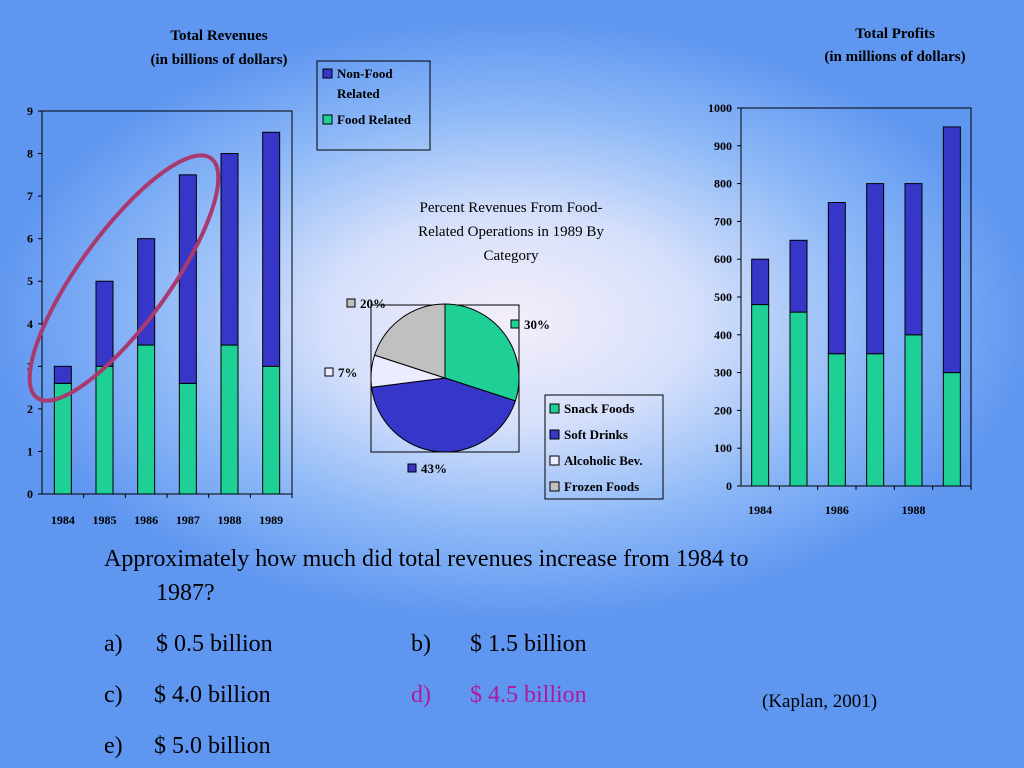  Describe the element at coordinates (875, 269) in the screenshot. I see `profit-bar-nonfood-1987` at that location.